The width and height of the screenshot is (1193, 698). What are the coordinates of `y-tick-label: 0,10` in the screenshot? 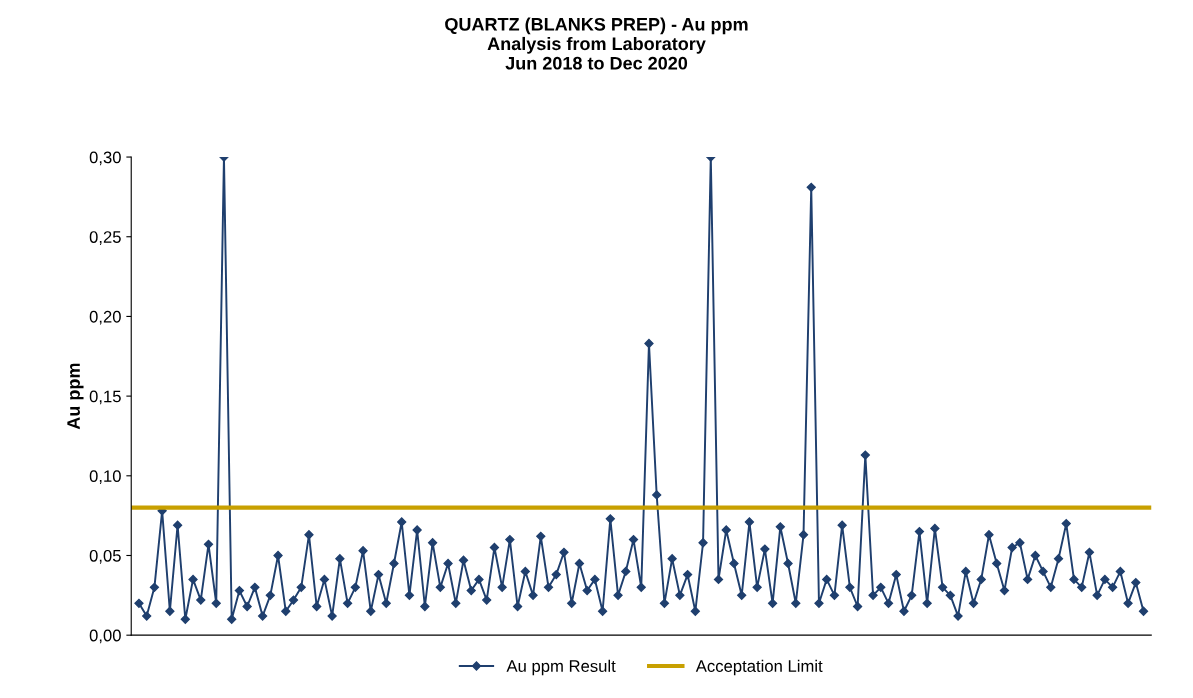 It's located at (105, 477).